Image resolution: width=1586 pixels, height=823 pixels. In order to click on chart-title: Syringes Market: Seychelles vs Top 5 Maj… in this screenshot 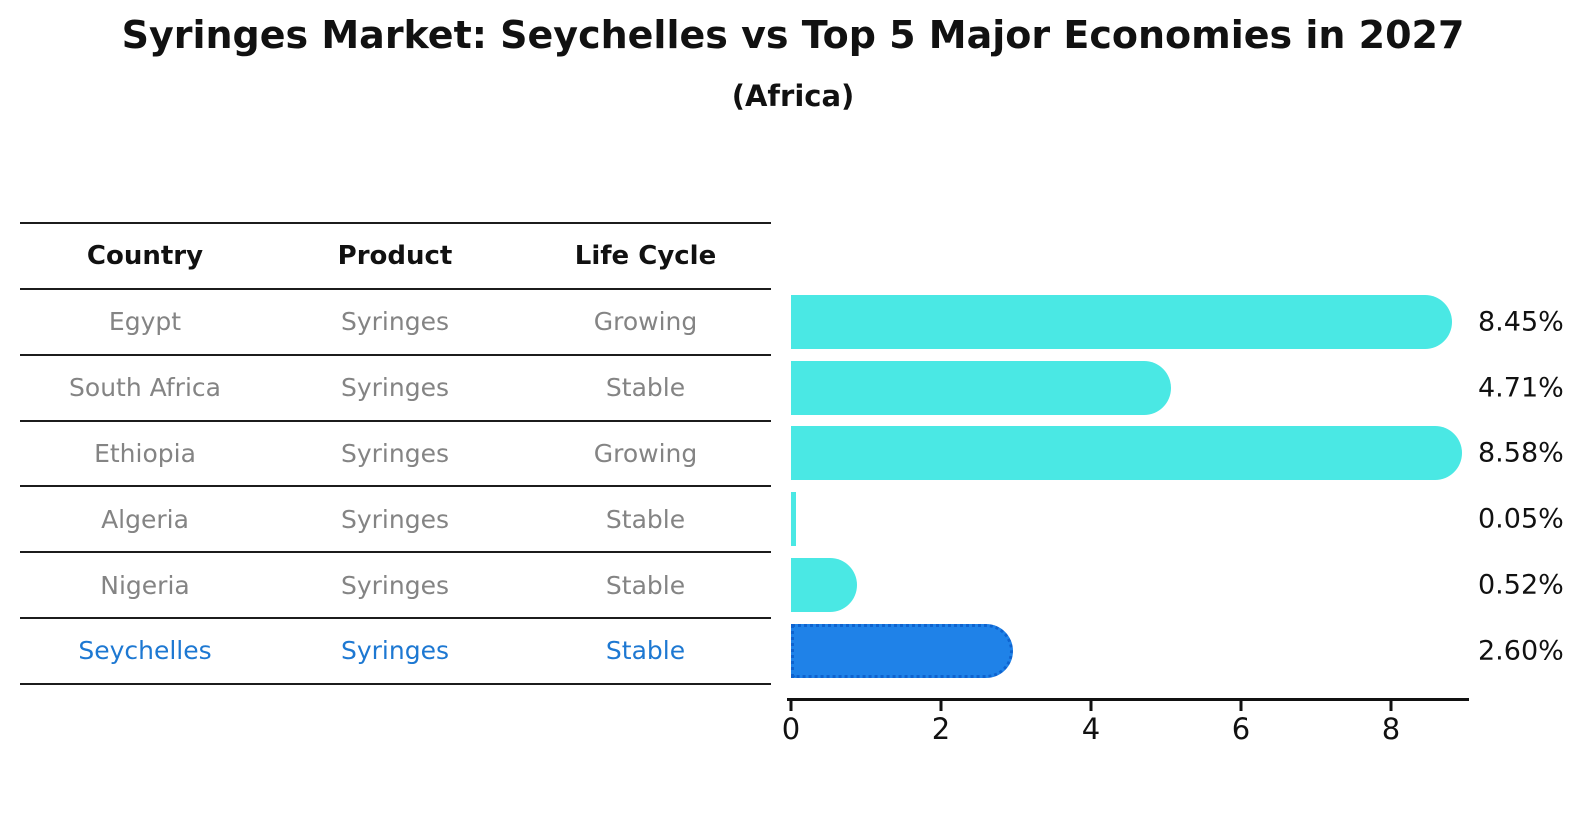, I will do `click(793, 35)`.